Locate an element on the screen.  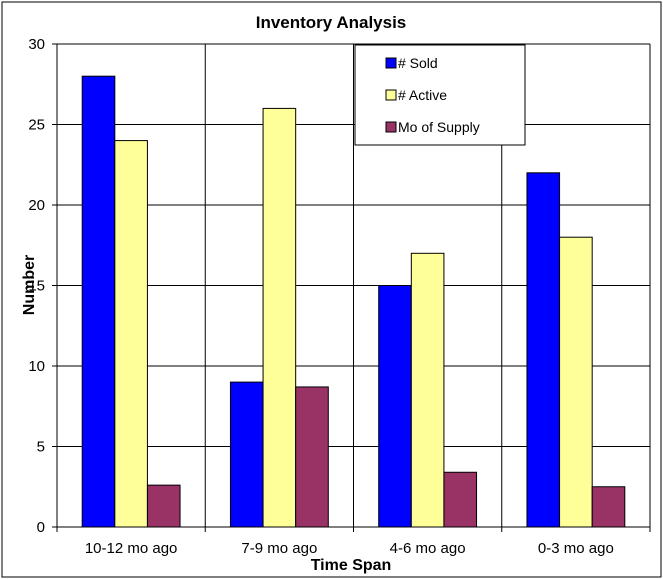
x-tick-label: 10-12 mo ago is located at coordinates (131, 548).